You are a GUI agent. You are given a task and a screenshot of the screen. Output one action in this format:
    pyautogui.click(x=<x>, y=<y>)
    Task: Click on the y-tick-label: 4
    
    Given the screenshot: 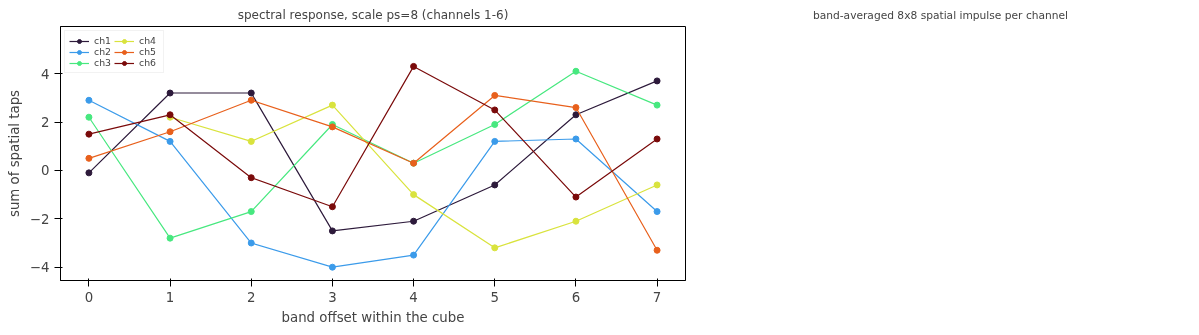 What is the action you would take?
    pyautogui.click(x=45, y=74)
    